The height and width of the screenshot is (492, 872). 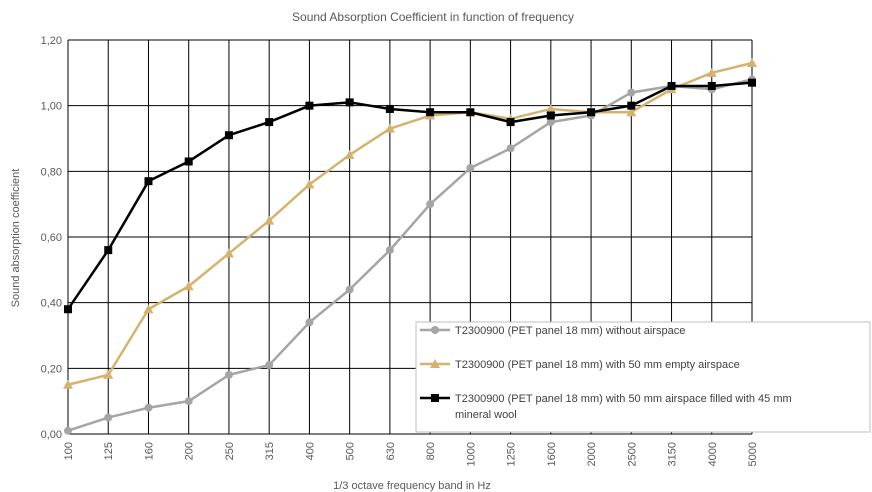 I want to click on y-tick-label: 0,40, so click(x=51, y=304).